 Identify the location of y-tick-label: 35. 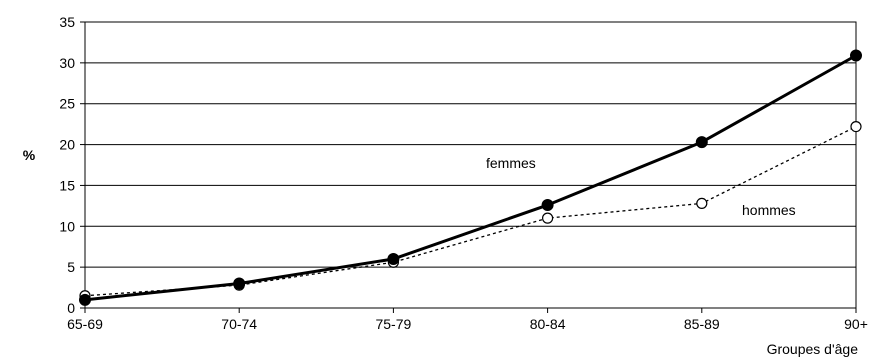
(67, 22).